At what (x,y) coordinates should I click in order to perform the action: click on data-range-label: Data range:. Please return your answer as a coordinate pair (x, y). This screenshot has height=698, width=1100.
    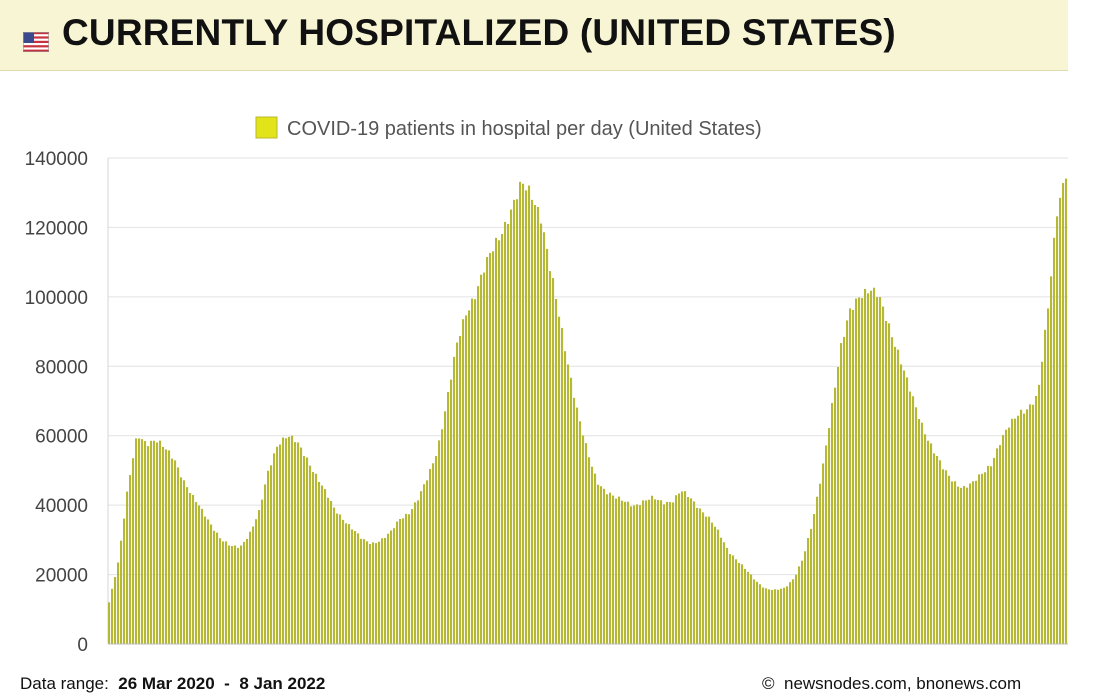
    Looking at the image, I should click on (64, 683).